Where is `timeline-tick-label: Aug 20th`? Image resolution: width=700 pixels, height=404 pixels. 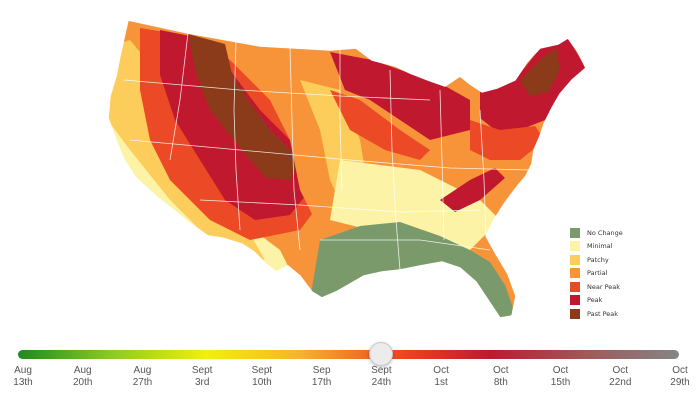 timeline-tick-label: Aug 20th is located at coordinates (83, 377).